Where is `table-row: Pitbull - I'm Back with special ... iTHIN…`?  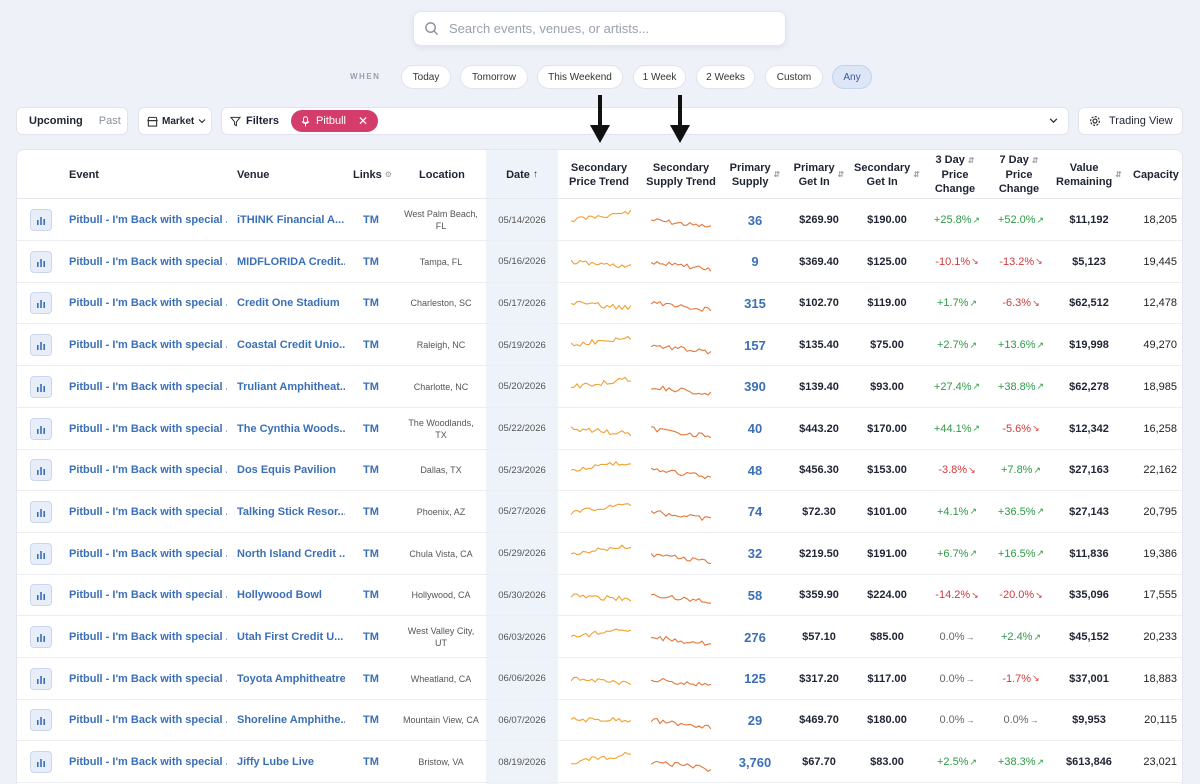 table-row: Pitbull - I'm Back with special ... iTHIN… is located at coordinates (599, 220).